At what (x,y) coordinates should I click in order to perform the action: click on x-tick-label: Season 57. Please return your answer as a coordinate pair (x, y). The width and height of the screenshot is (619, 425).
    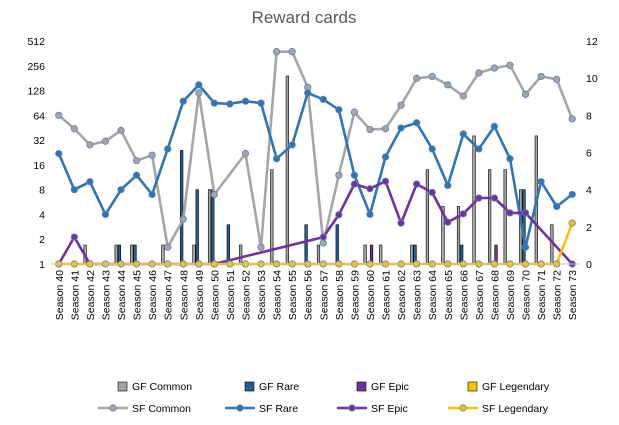
    Looking at the image, I should click on (324, 295).